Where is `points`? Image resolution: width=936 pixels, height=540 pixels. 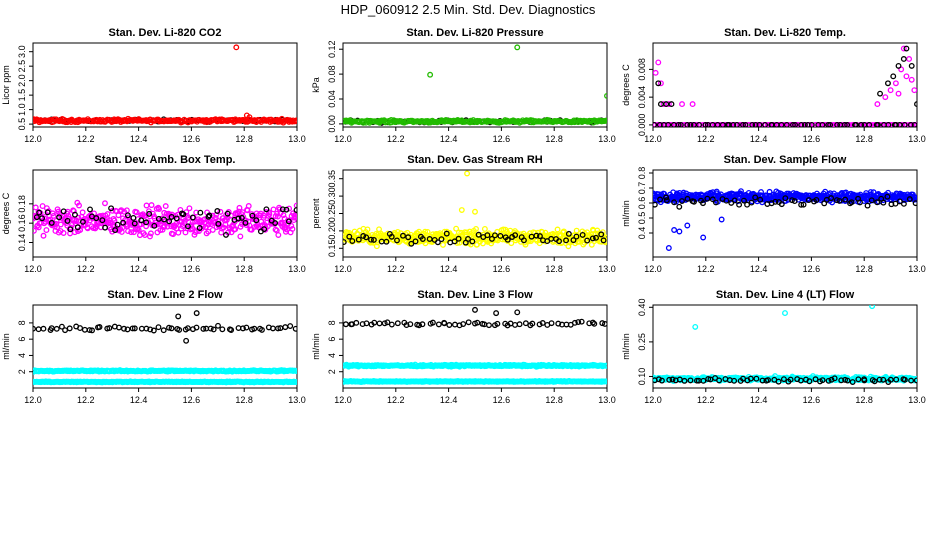
points is located at coordinates (785, 219).